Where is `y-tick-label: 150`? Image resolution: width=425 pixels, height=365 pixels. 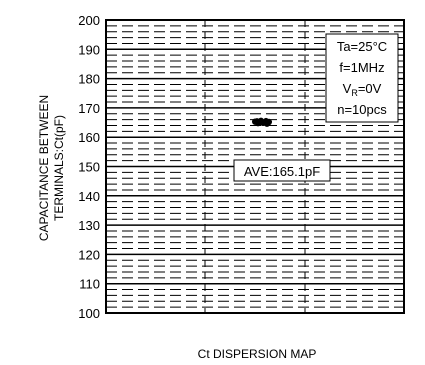 y-tick-label: 150 is located at coordinates (89, 167).